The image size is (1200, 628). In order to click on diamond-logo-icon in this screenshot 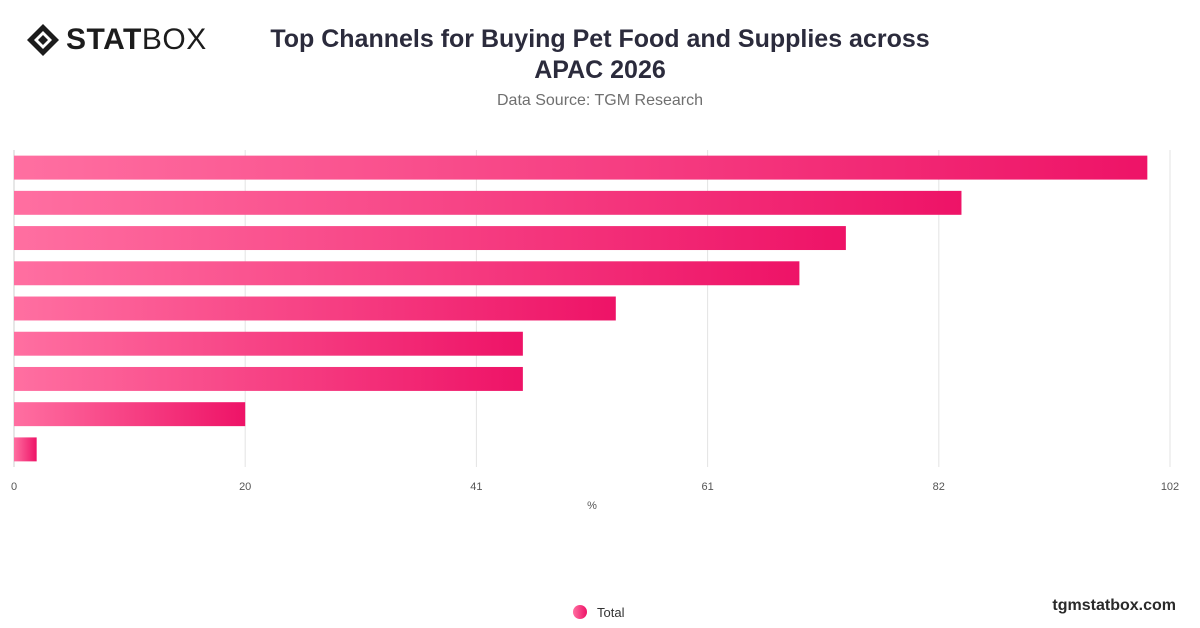, I will do `click(43, 40)`.